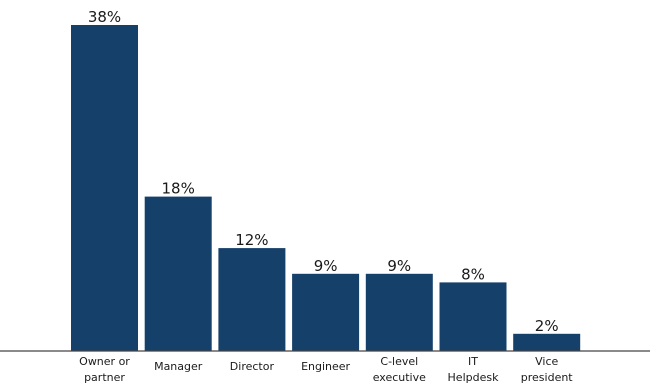 The height and width of the screenshot is (388, 650). Describe the element at coordinates (474, 369) in the screenshot. I see `category-label-5: IT Helpdesk` at that location.